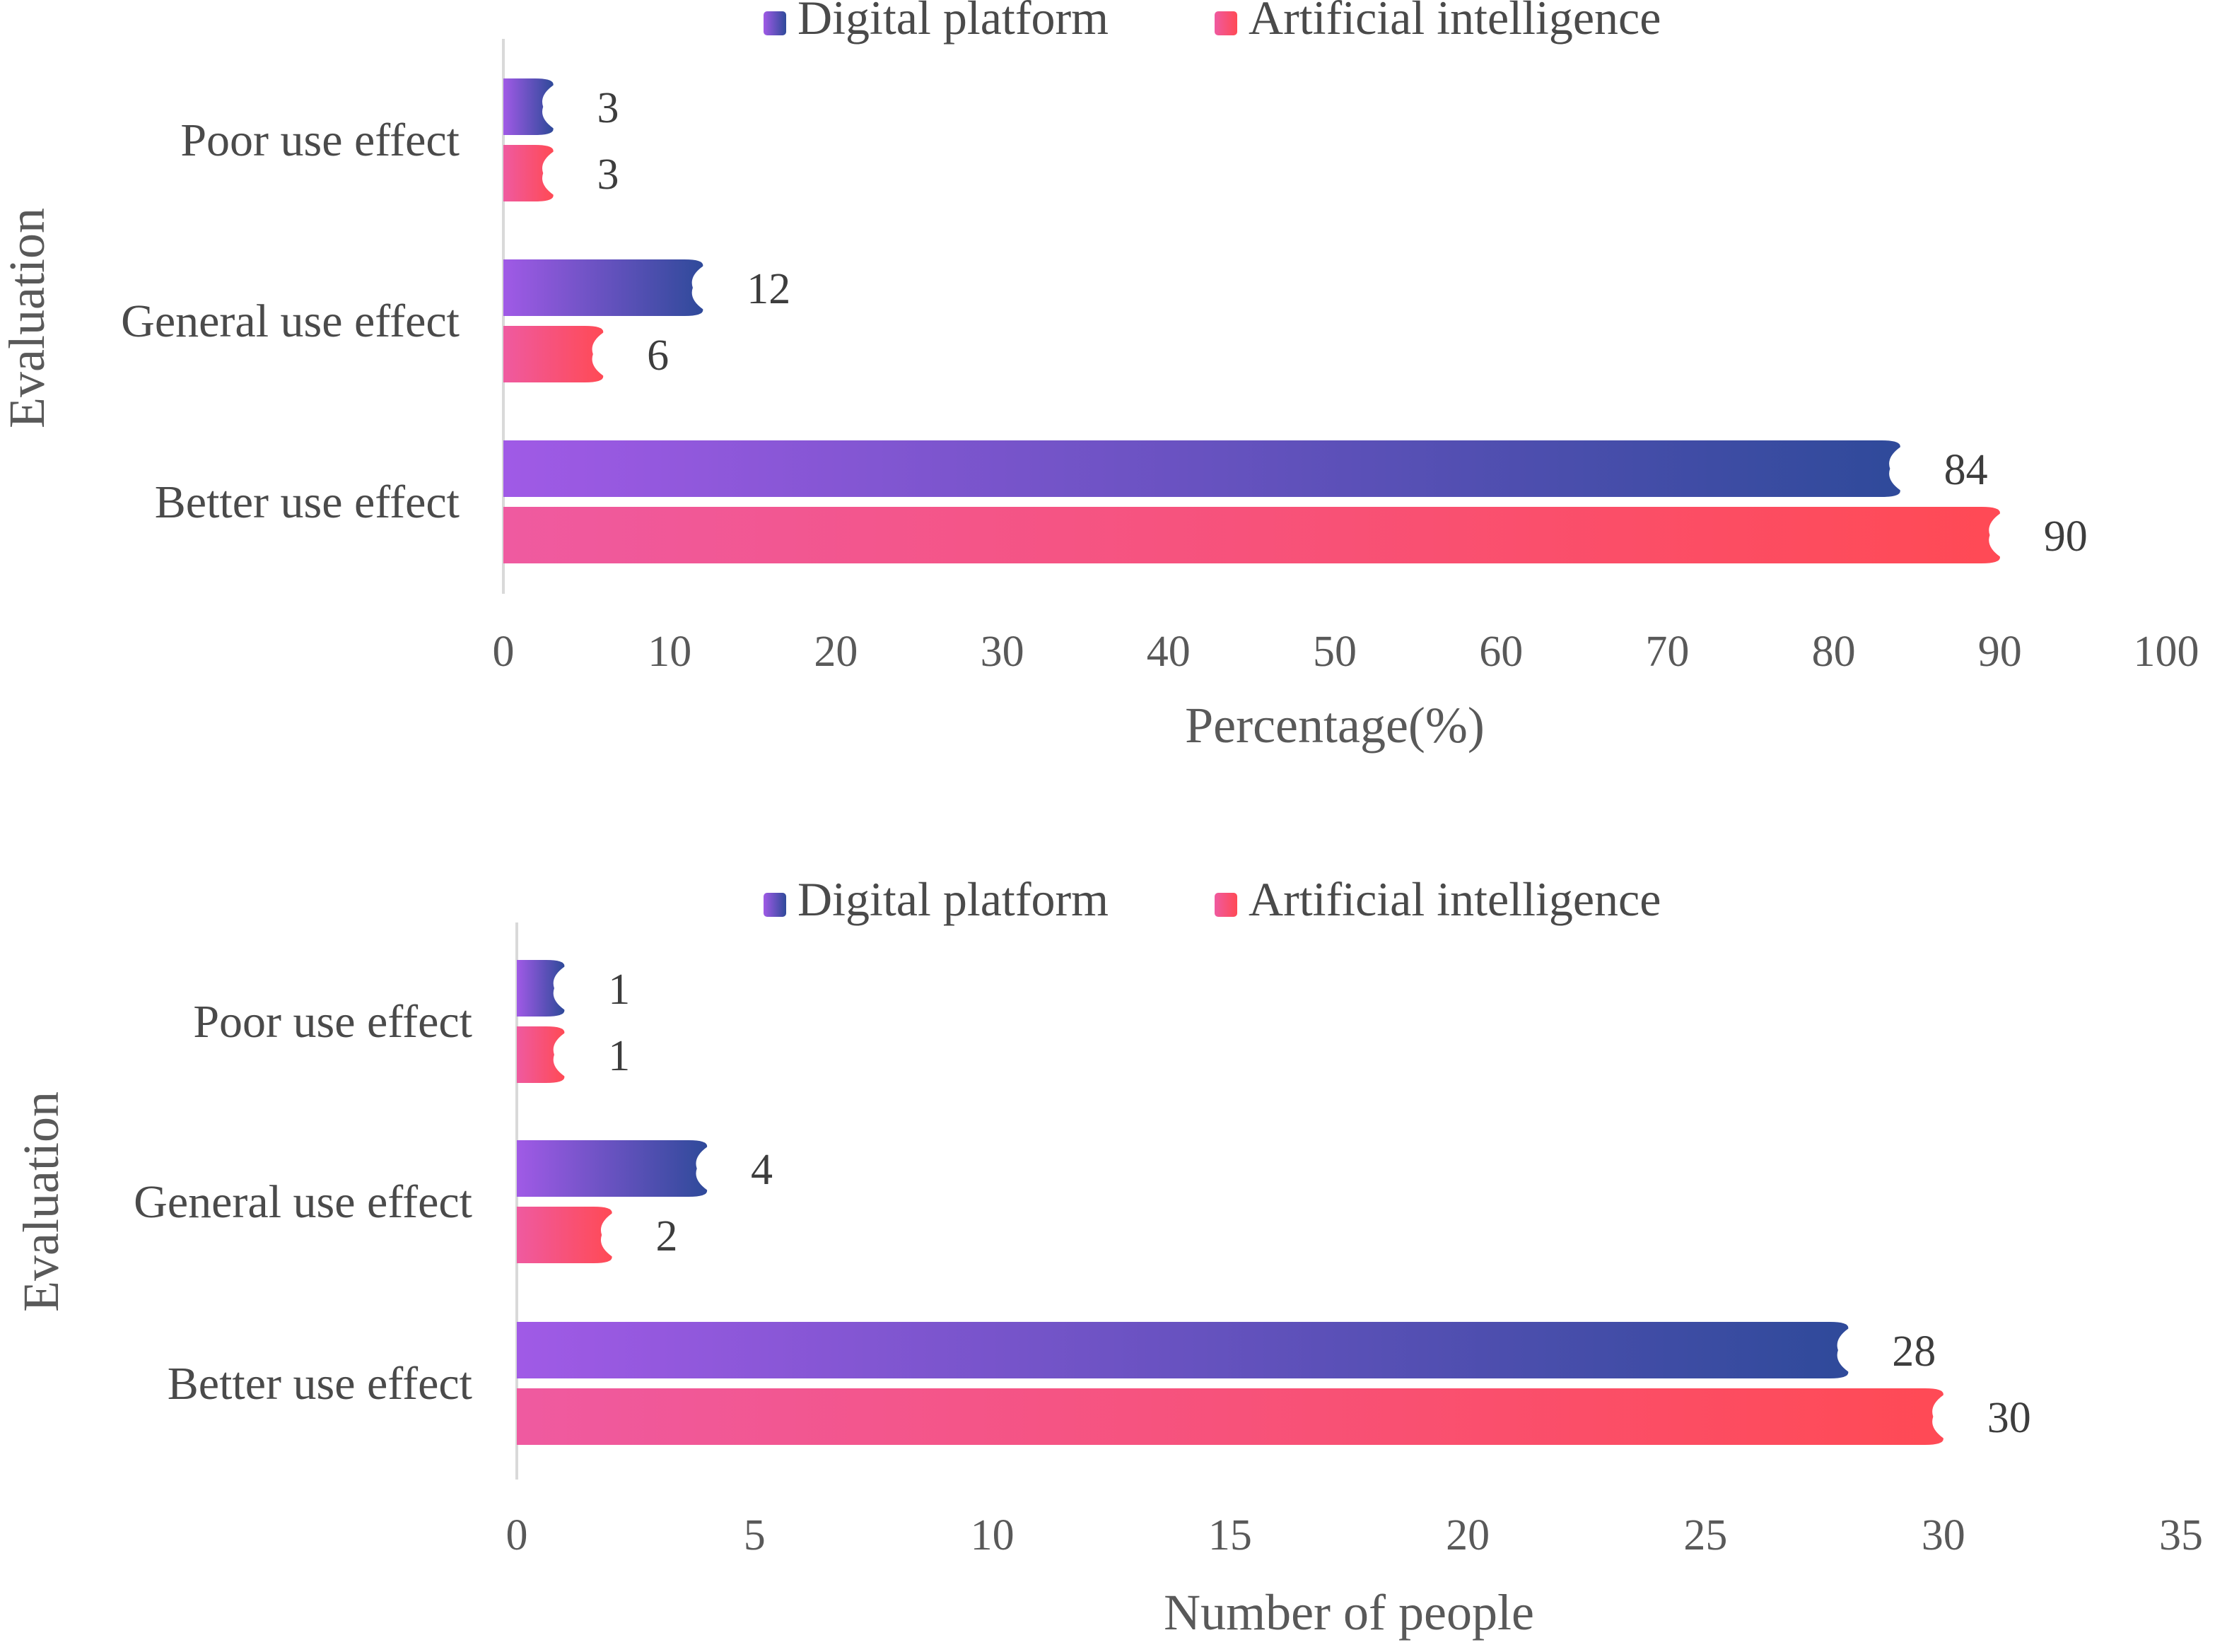 The height and width of the screenshot is (1652, 2227). What do you see at coordinates (658, 356) in the screenshot?
I see `data-label-artificial-intelligence-general-use-effect: 6` at bounding box center [658, 356].